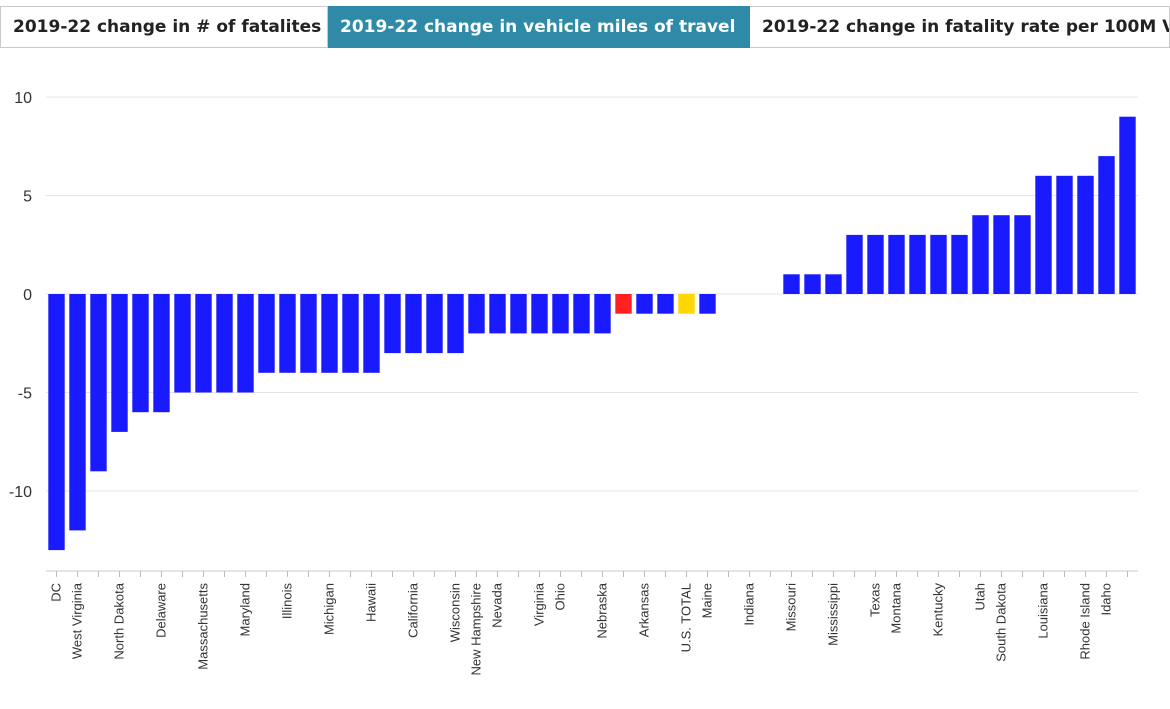 The image size is (1170, 709). I want to click on x-category-label: Wisconsin, so click(455, 612).